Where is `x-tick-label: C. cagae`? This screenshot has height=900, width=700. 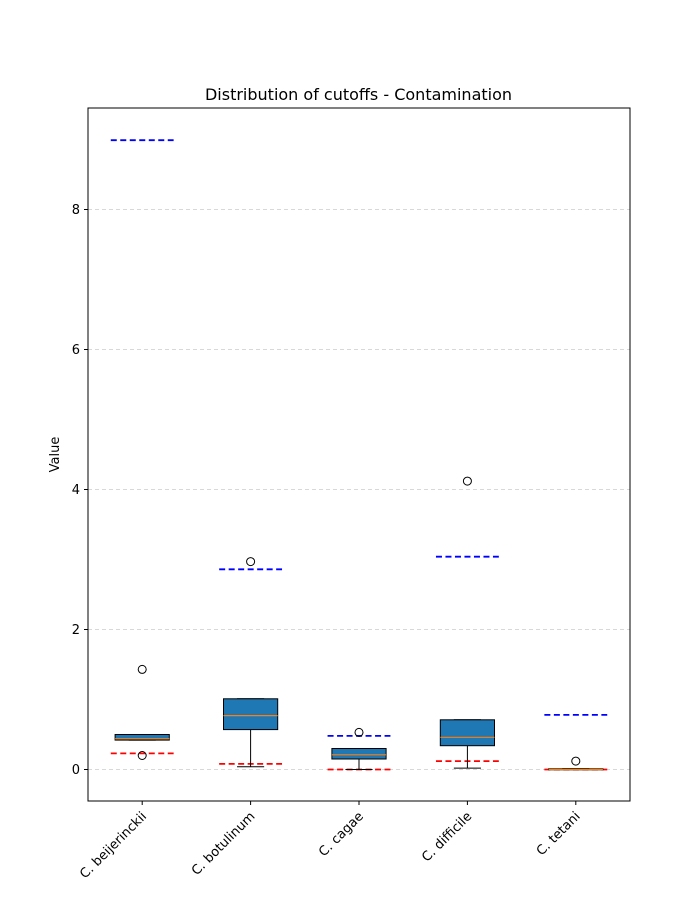 x-tick-label: C. cagae is located at coordinates (341, 834).